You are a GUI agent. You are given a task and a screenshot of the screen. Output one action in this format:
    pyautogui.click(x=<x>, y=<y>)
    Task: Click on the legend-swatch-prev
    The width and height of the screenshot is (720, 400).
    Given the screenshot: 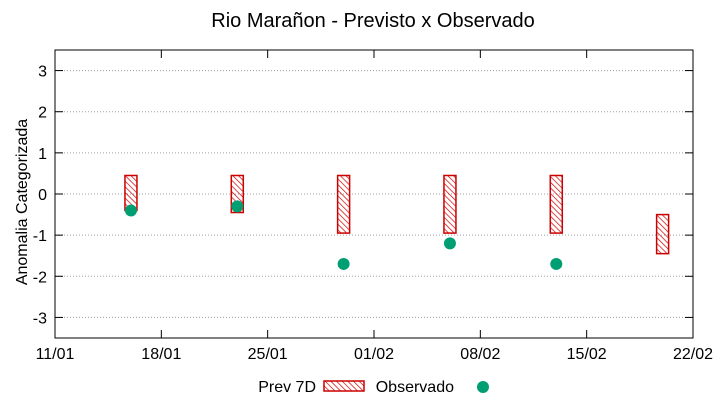 What is the action you would take?
    pyautogui.click(x=344, y=386)
    